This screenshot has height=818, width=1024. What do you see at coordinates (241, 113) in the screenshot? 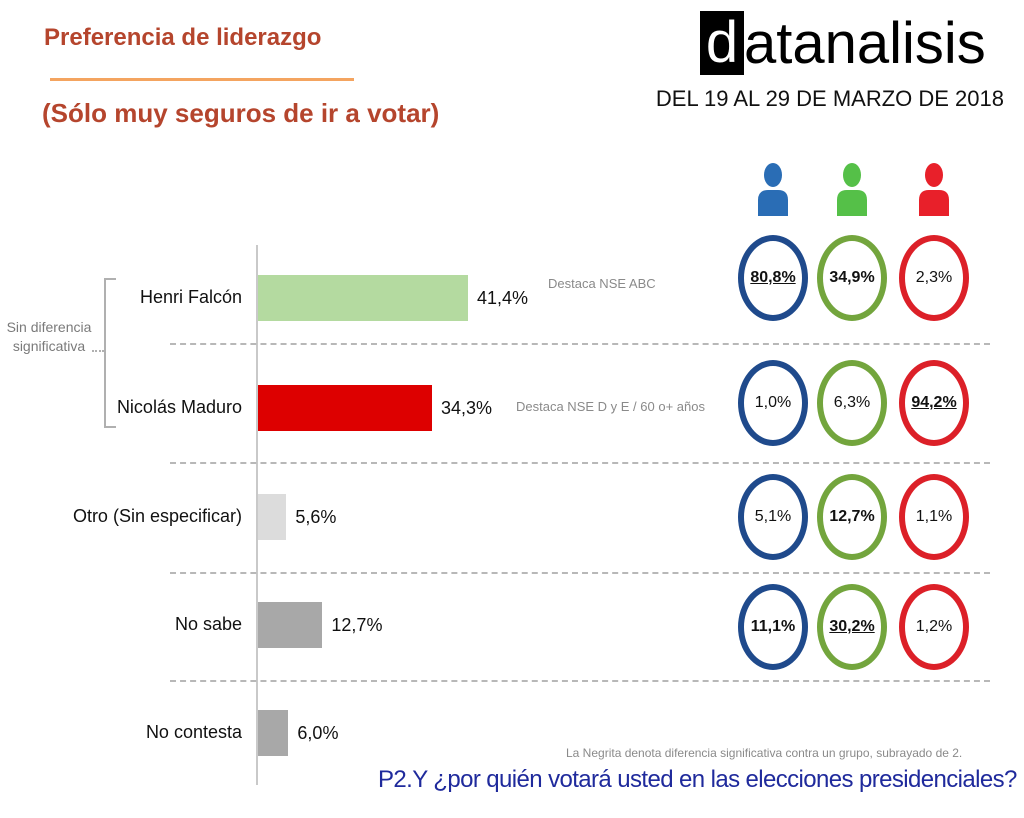
I see `chart-subtitle: (Sólo muy seguros de ir a votar)` at bounding box center [241, 113].